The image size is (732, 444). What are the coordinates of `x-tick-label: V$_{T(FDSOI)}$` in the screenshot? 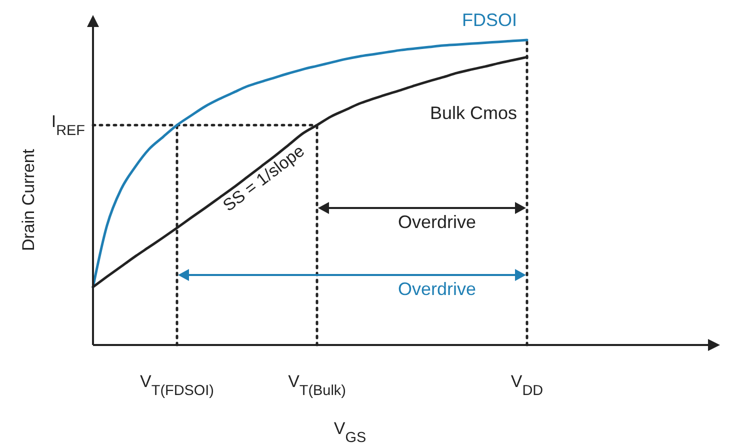 It's located at (177, 385).